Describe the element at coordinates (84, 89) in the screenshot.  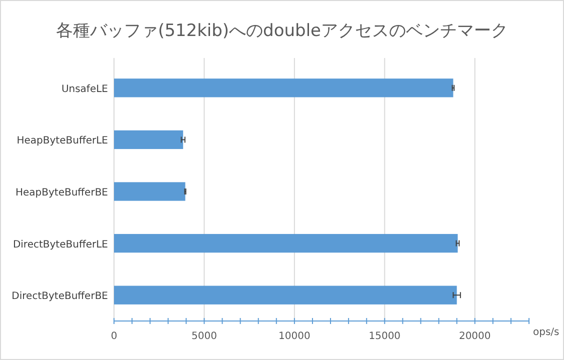
I see `y-tick-label: UnsafeLE` at that location.